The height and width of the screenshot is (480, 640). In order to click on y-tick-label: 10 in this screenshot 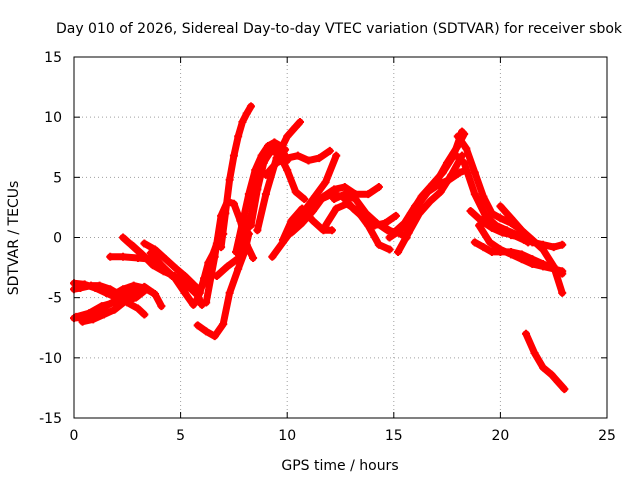, I will do `click(53, 118)`.